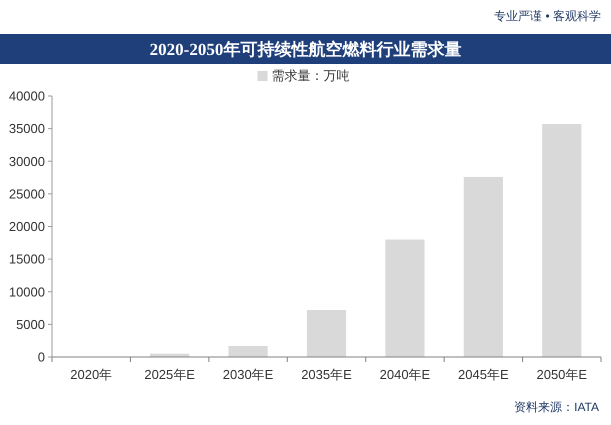 The width and height of the screenshot is (611, 425). I want to click on y-tick-label: 40000, so click(26, 96).